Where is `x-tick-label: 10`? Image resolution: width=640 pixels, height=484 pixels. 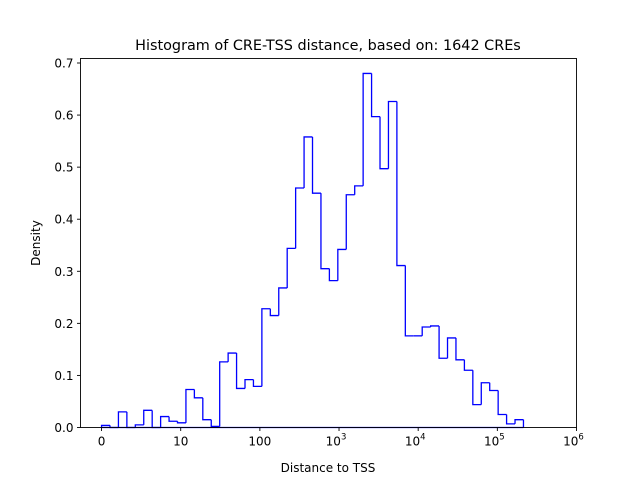 x-tick-label: 10 is located at coordinates (180, 442).